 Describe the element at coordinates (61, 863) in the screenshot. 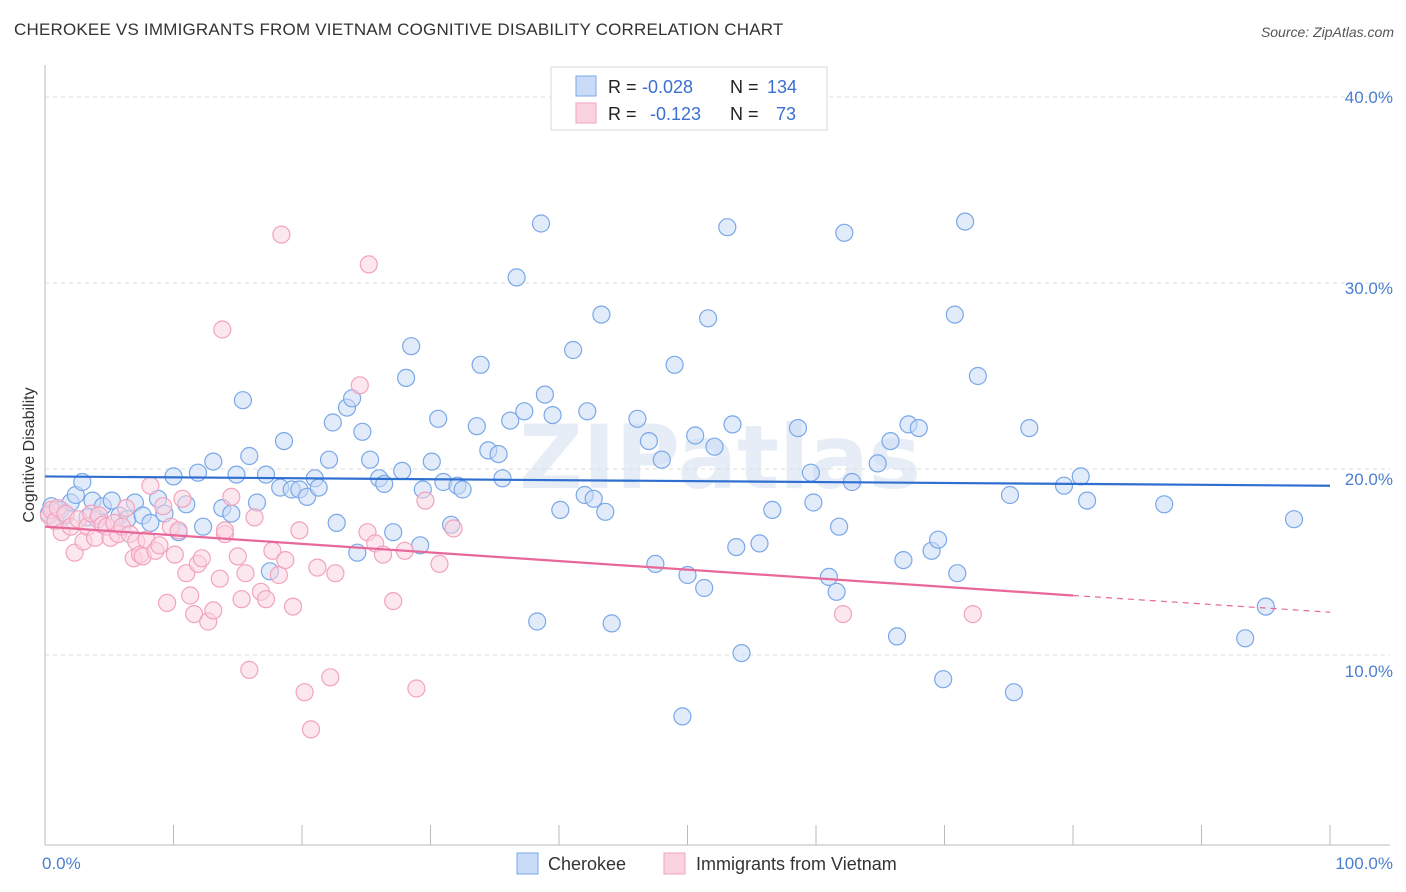

I see `x-tick-label-0: 0.0%` at that location.